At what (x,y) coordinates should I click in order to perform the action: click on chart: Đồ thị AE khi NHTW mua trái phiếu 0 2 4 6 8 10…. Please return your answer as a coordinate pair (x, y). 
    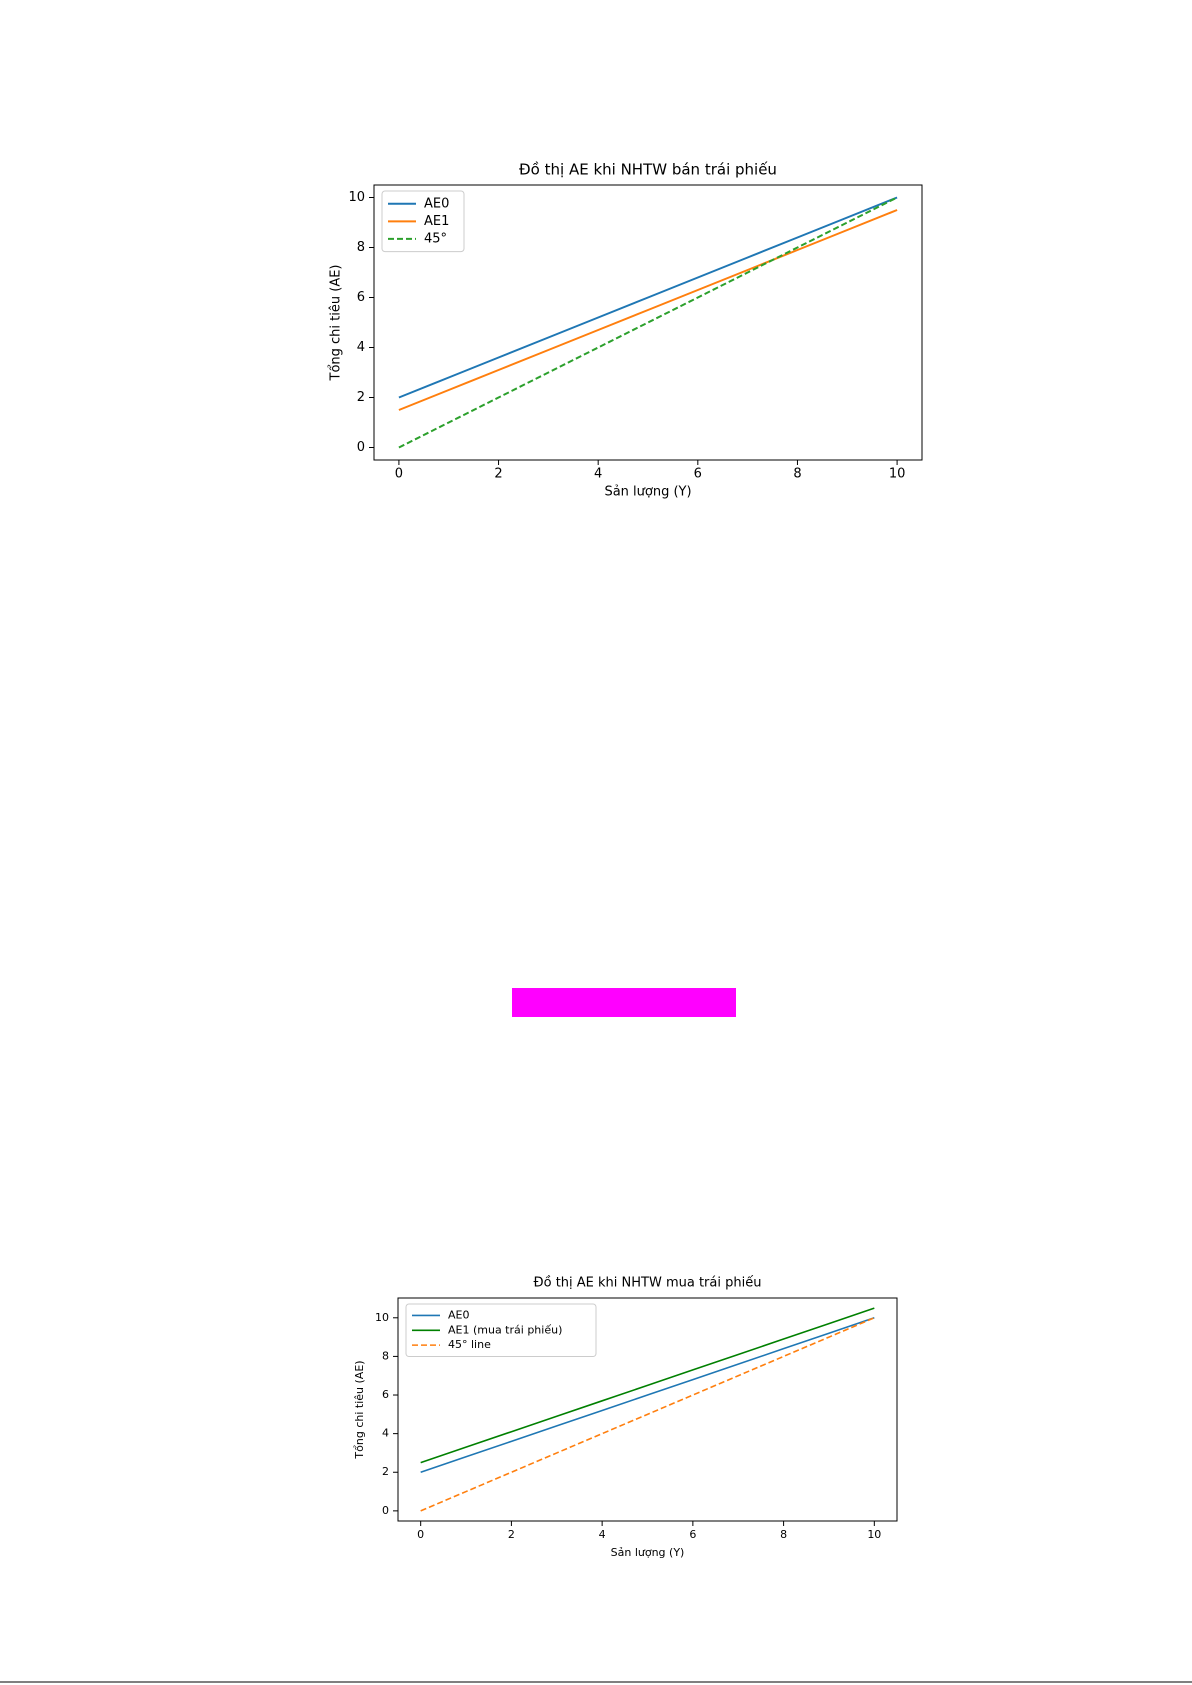
    Looking at the image, I should click on (625, 1417).